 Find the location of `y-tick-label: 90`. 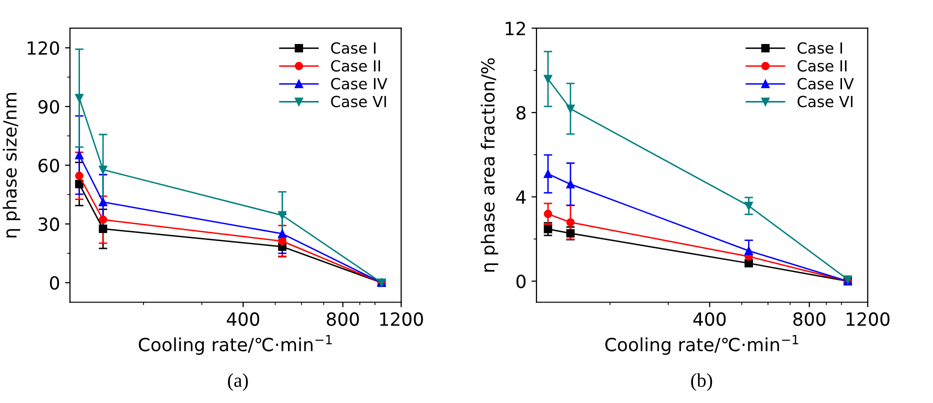

y-tick-label: 90 is located at coordinates (49, 107).